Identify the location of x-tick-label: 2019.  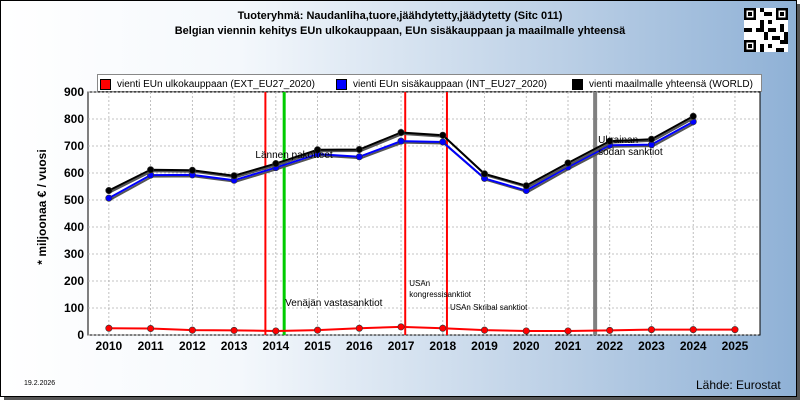
(484, 346).